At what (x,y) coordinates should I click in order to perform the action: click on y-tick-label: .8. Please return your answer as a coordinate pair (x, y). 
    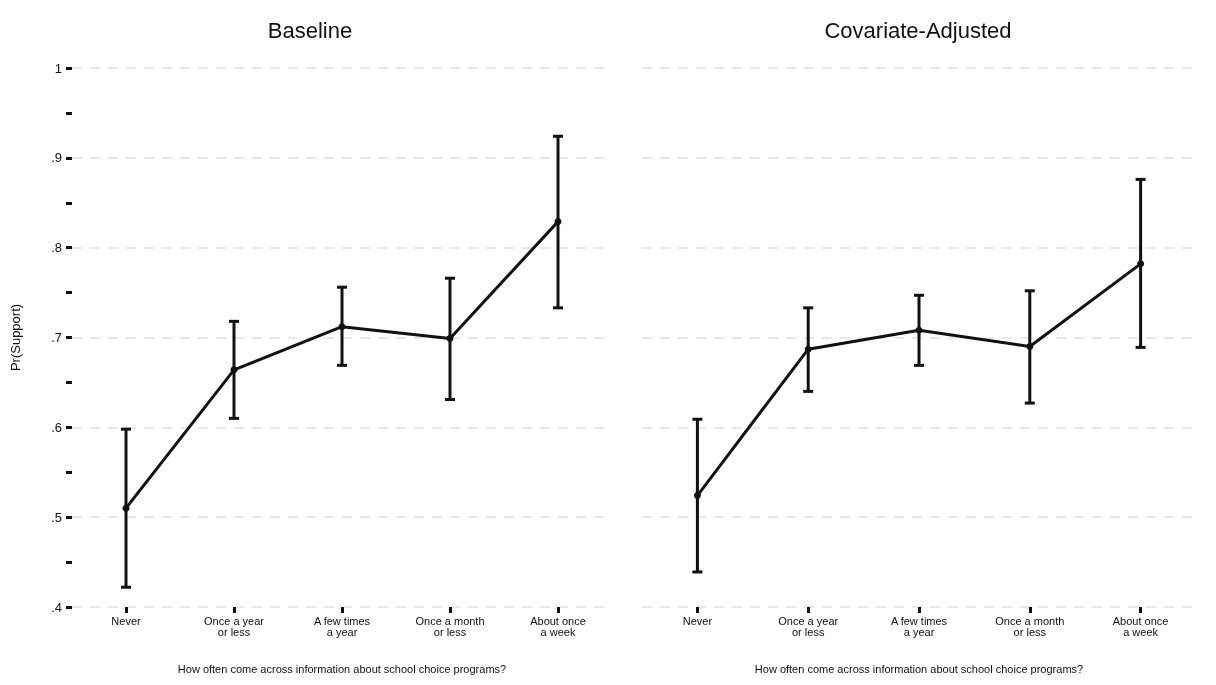
    Looking at the image, I should click on (56, 248).